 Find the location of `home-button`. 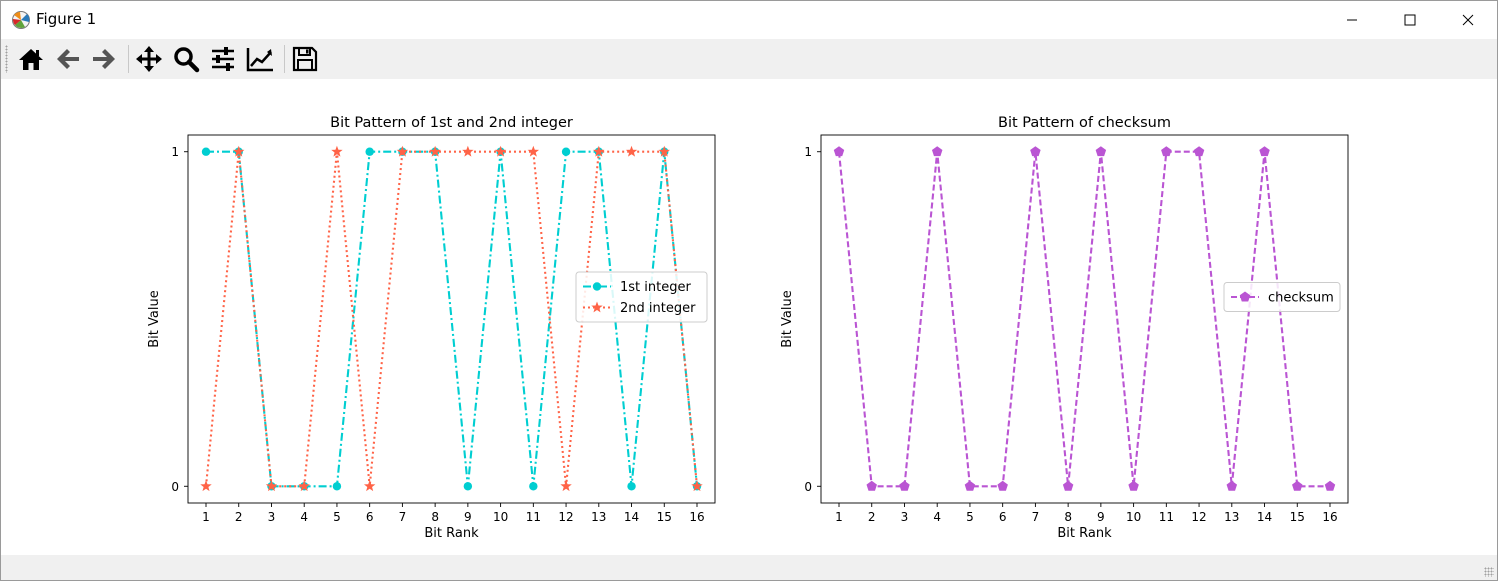

home-button is located at coordinates (31, 59).